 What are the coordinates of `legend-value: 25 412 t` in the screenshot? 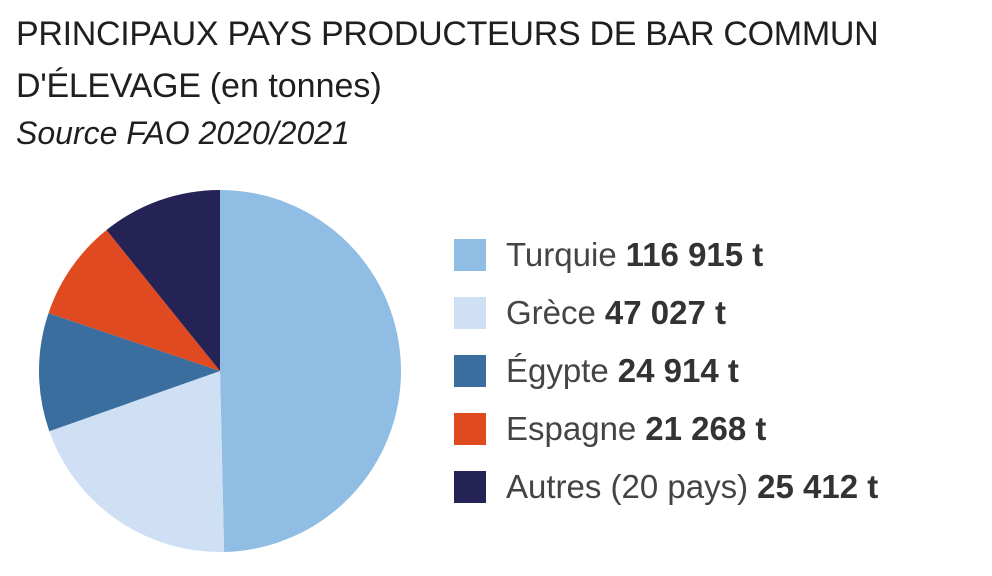 It's located at (818, 486).